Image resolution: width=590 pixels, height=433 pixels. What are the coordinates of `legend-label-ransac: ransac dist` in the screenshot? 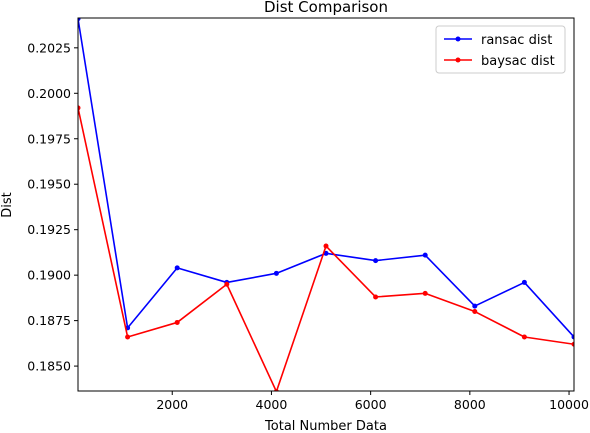 It's located at (516, 40).